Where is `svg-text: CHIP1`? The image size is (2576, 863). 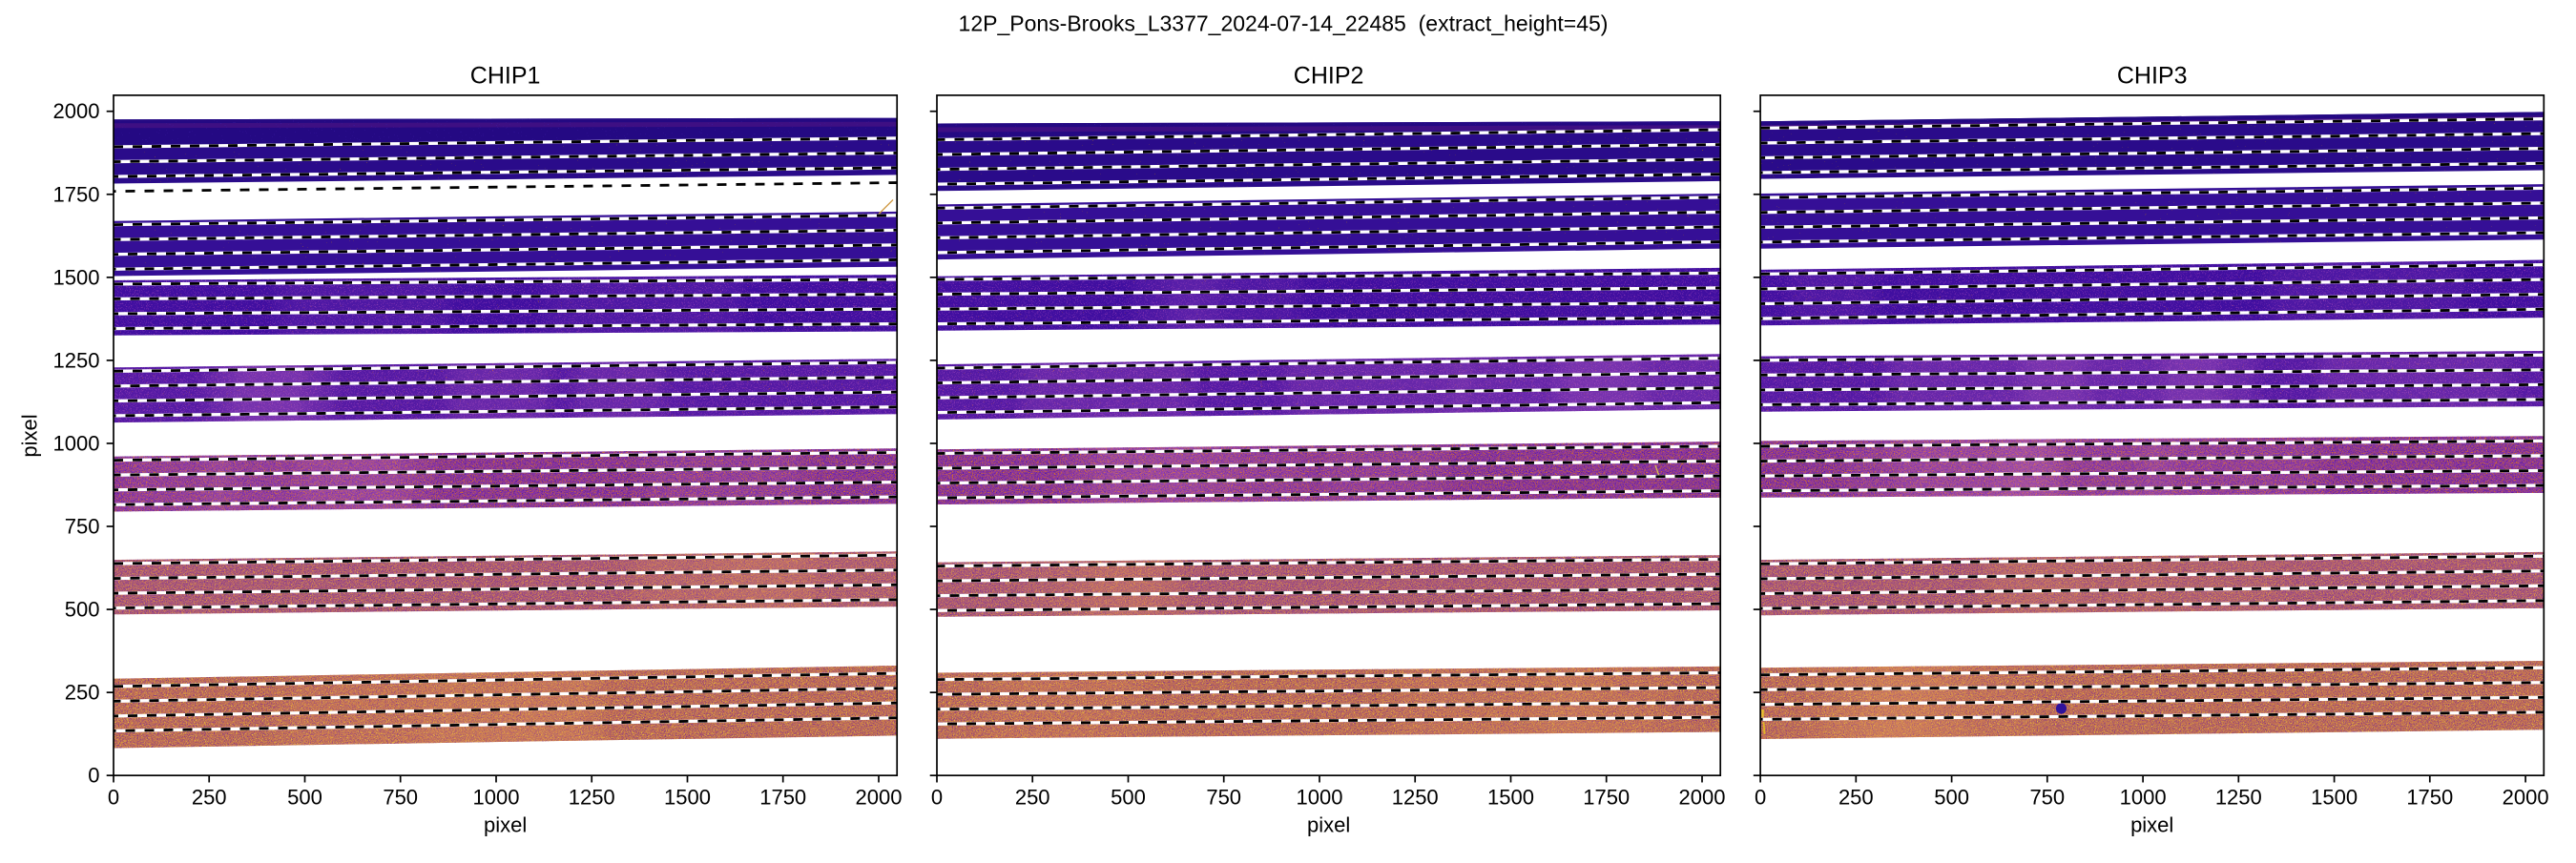
svg-text: CHIP1 is located at coordinates (505, 76).